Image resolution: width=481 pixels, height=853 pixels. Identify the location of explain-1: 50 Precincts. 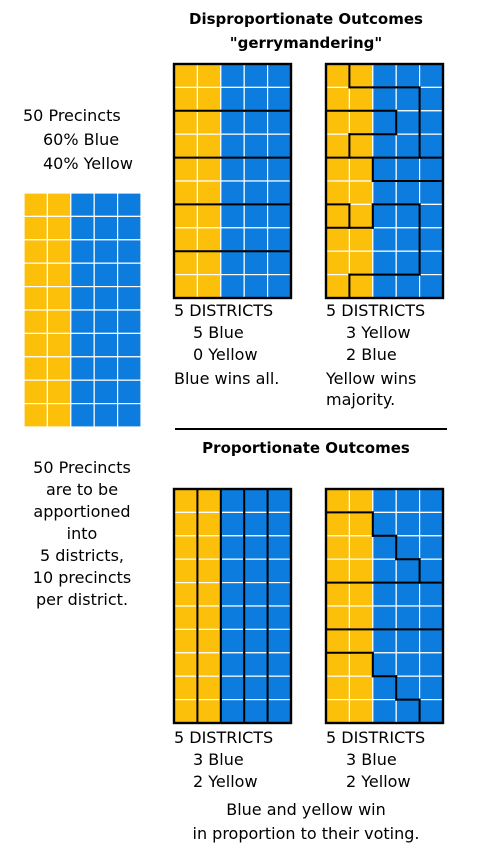
(82, 467).